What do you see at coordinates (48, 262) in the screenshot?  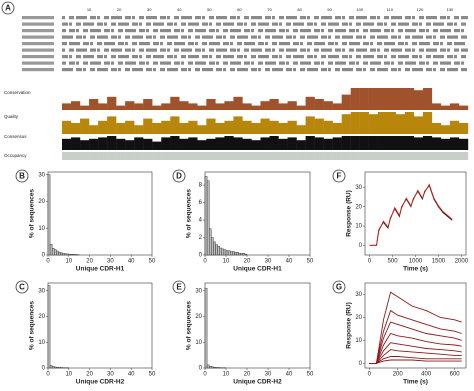 I see `x-tick-label: 0` at bounding box center [48, 262].